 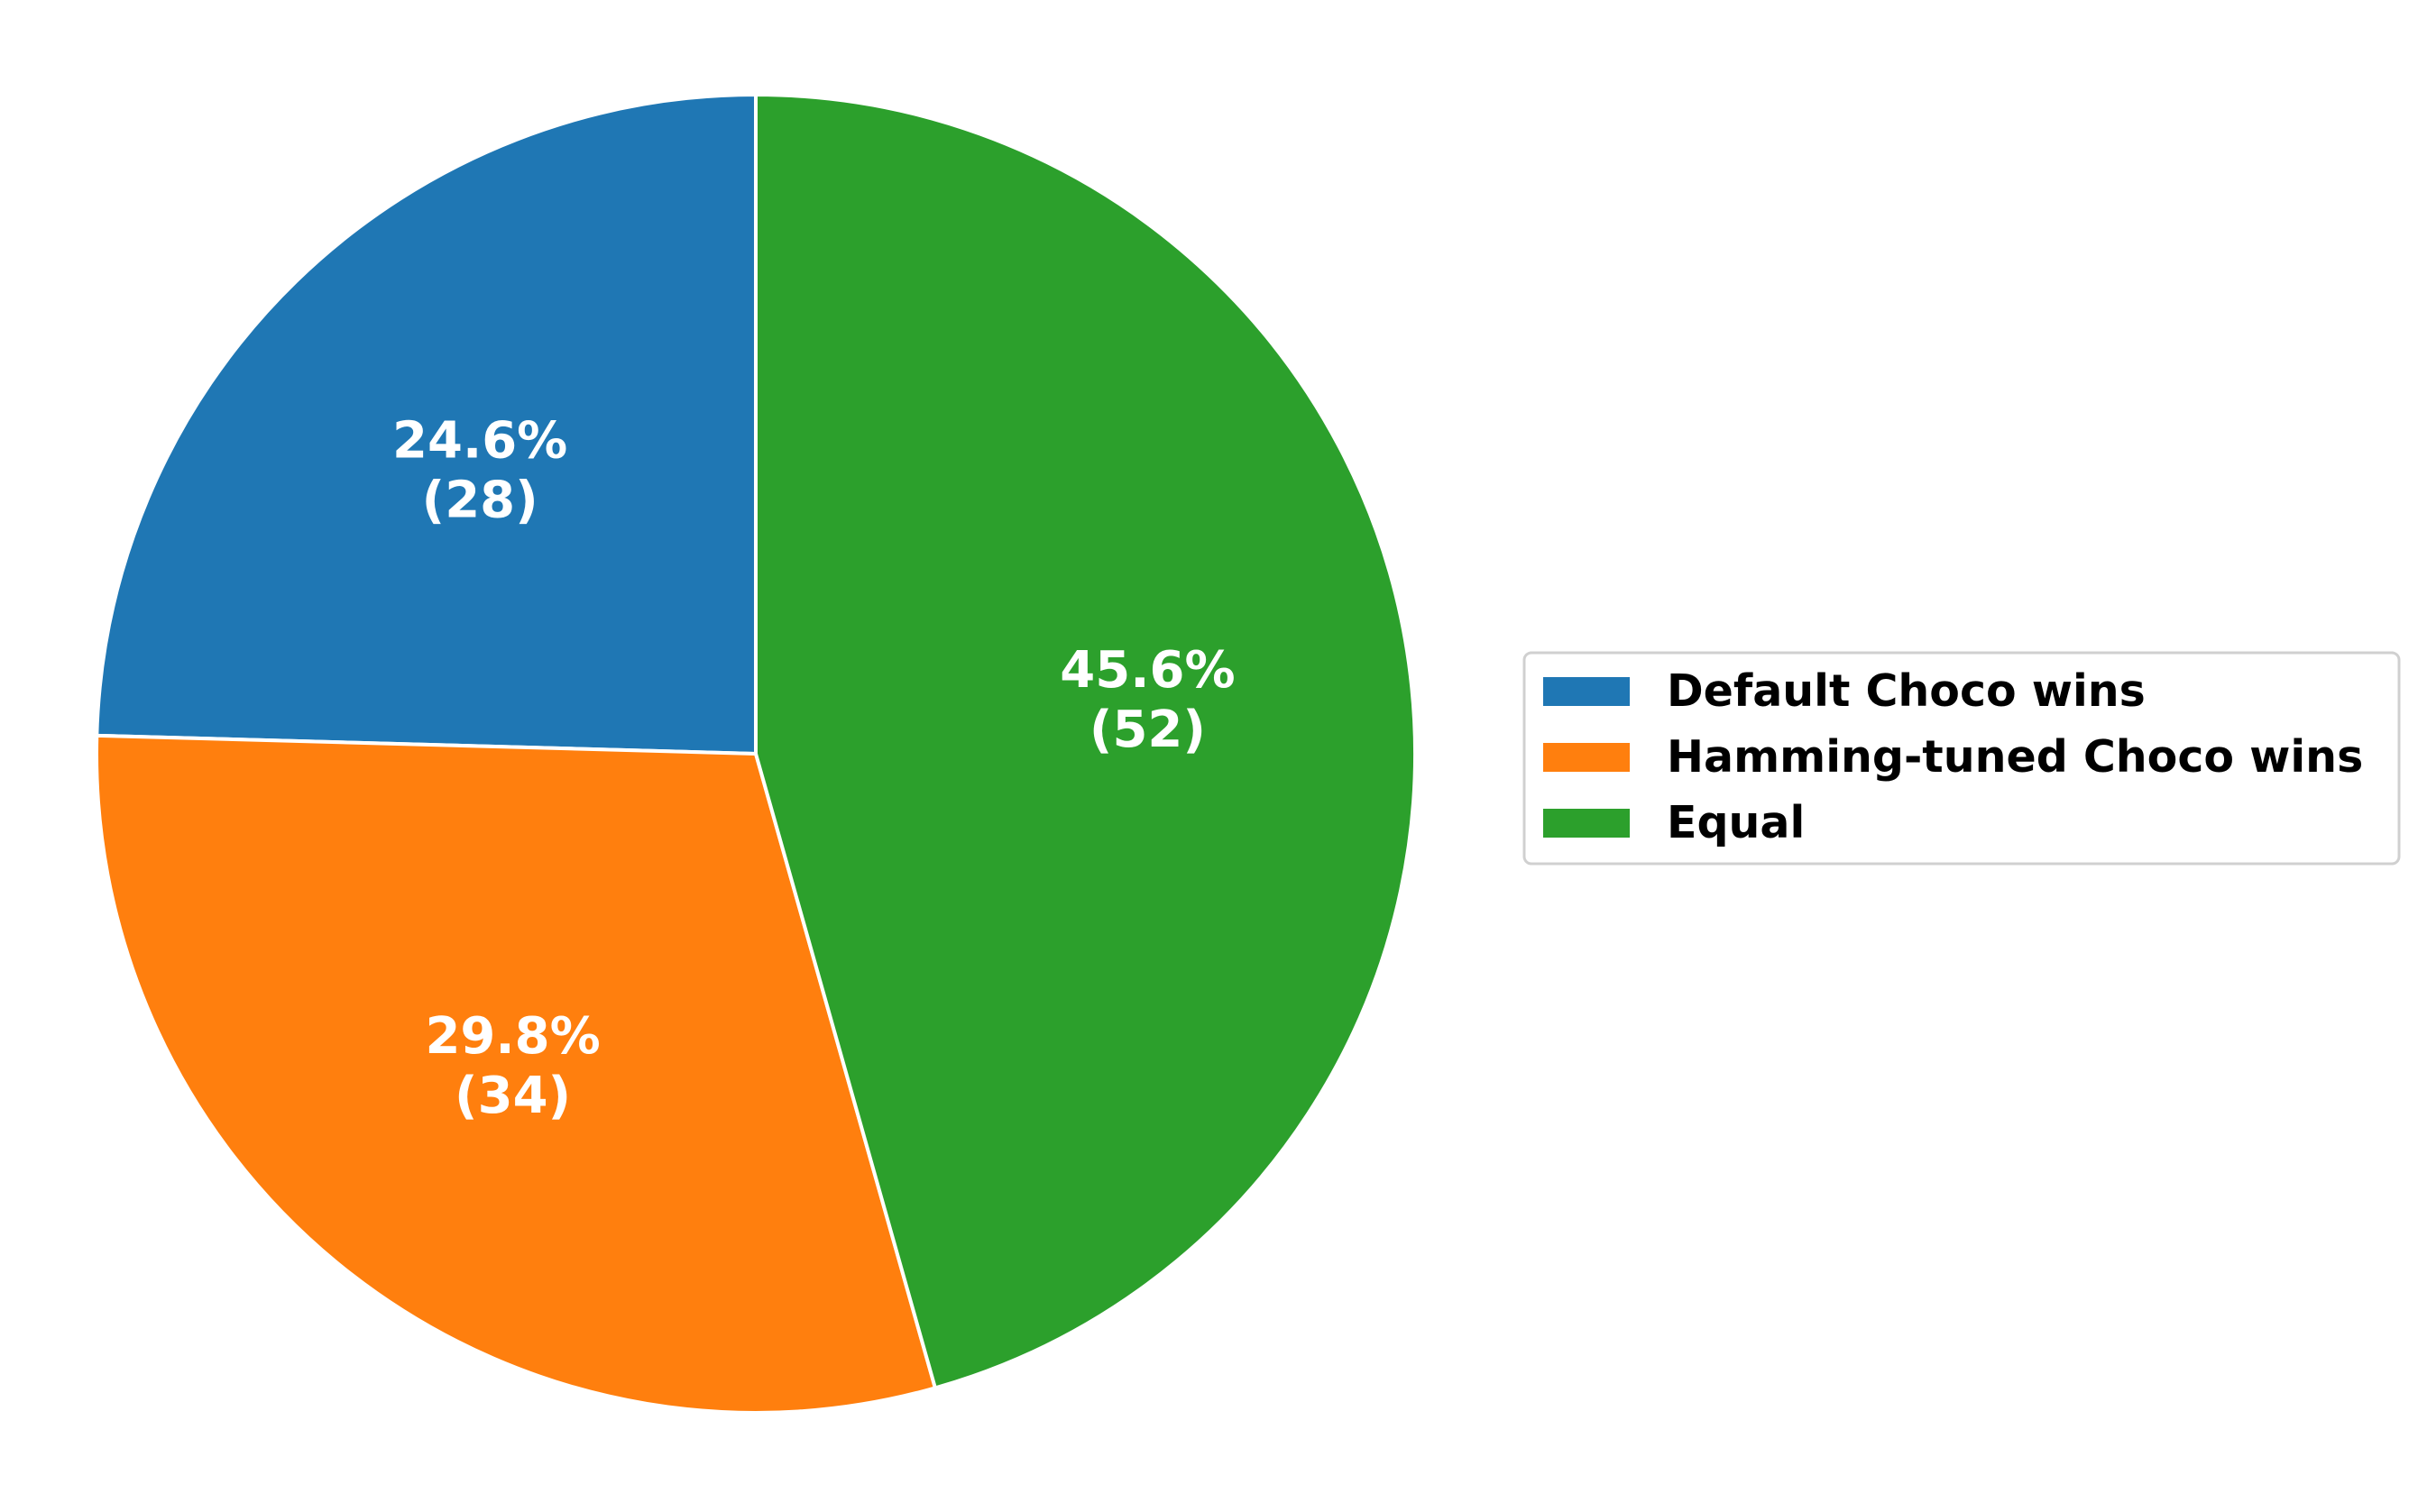 I want to click on slice-percent-label: 45.6%, so click(x=1147, y=670).